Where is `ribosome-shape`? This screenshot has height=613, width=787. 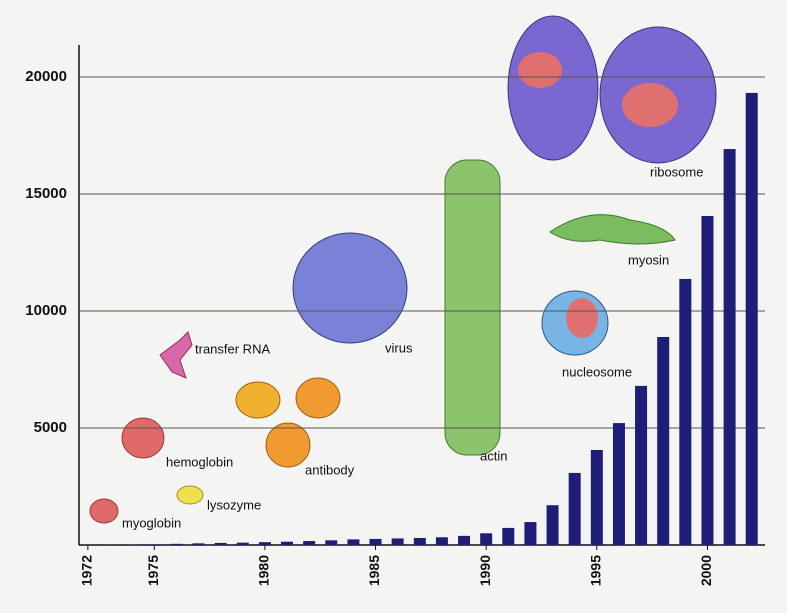
ribosome-shape is located at coordinates (553, 88).